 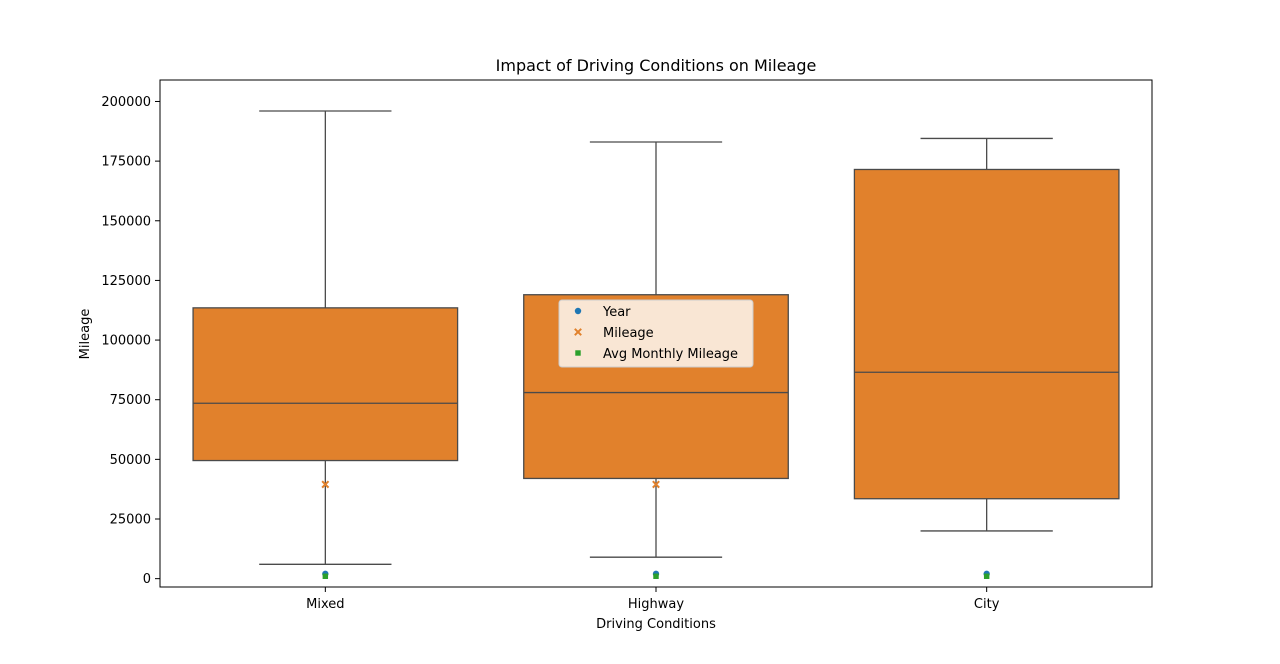 I want to click on y-tick-label: 150000, so click(x=126, y=221).